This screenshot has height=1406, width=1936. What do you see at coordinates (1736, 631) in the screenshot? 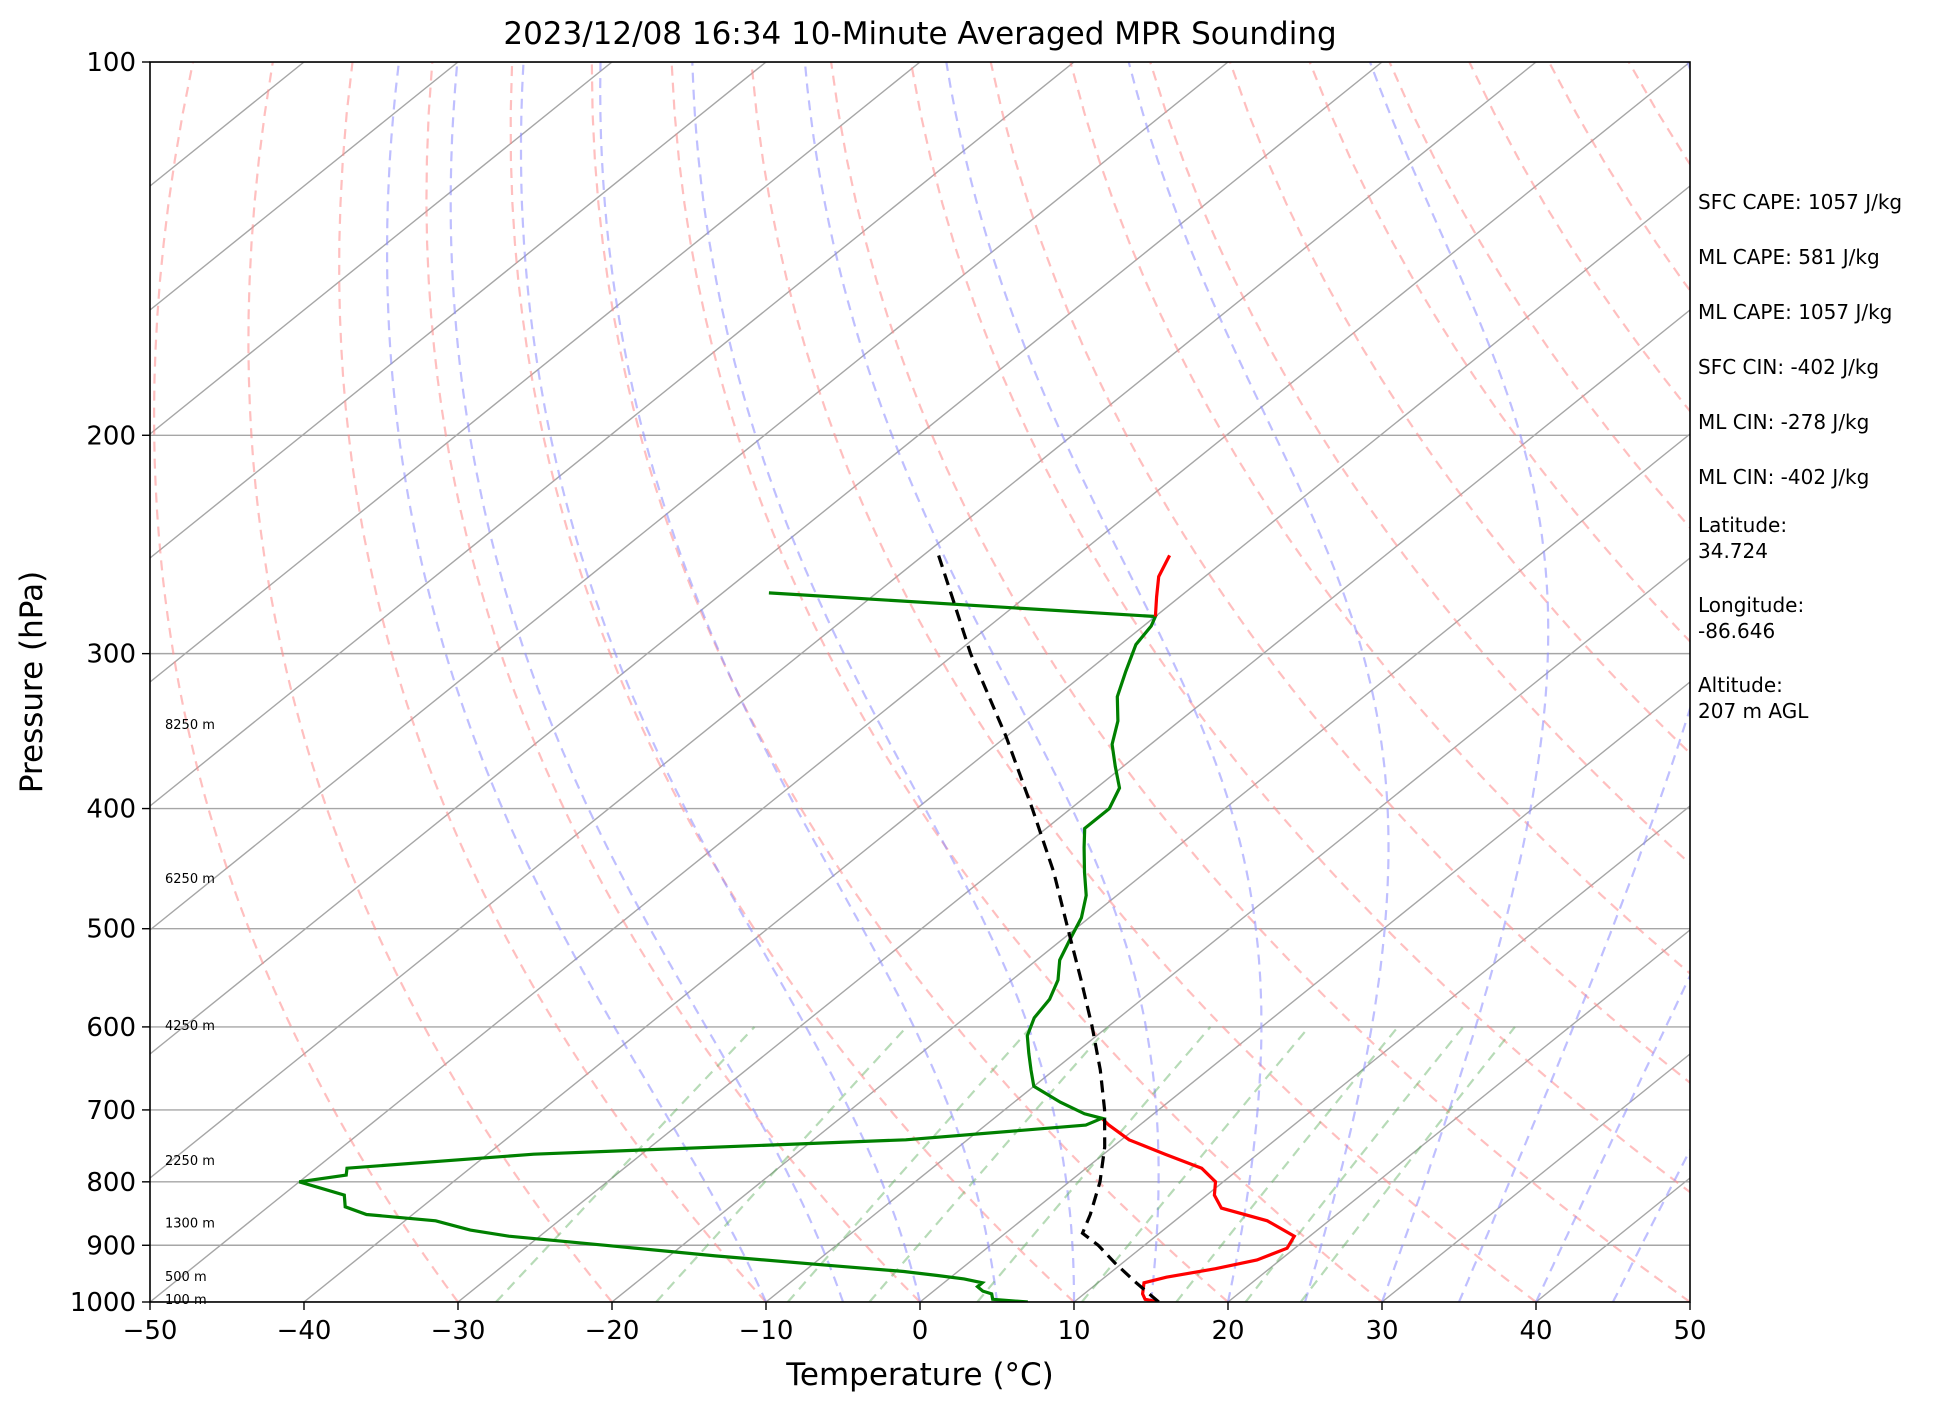
I see `longitude-value: -86.646` at bounding box center [1736, 631].